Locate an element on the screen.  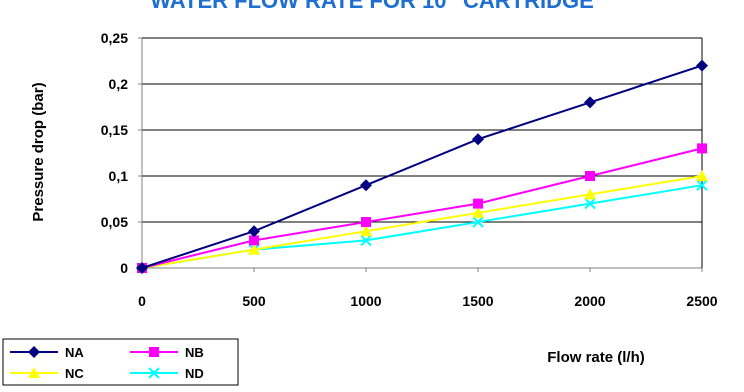
x-tick-labels: 0 500 1000 1500 2000 2500 is located at coordinates (428, 301).